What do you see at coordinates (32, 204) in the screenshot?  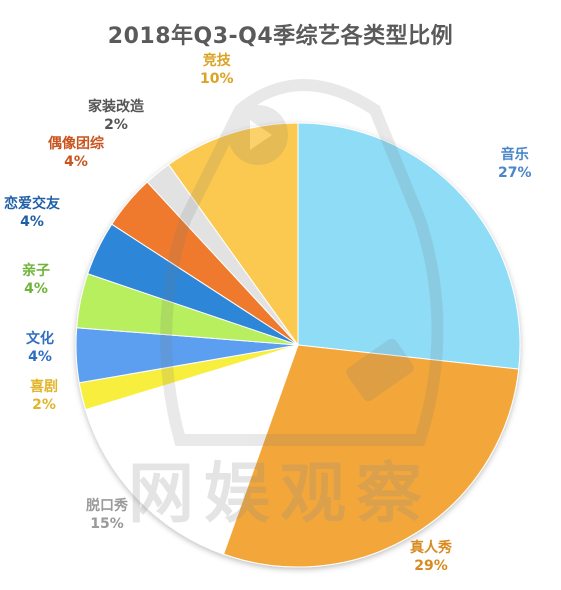 I see `slice-name: 恋爱交友` at bounding box center [32, 204].